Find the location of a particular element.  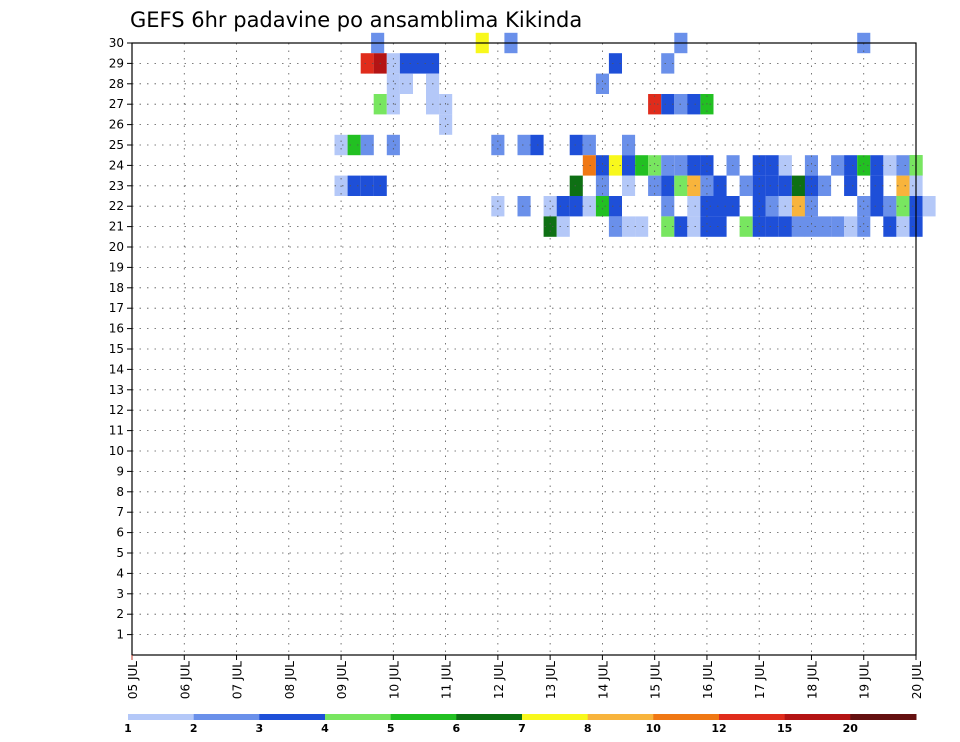

colorbar-label: 5 is located at coordinates (391, 728).